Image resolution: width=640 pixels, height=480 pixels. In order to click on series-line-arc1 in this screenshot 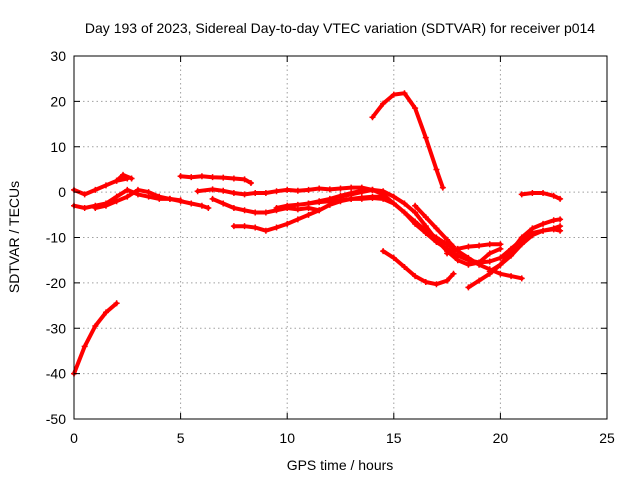, I will do `click(95, 338)`.